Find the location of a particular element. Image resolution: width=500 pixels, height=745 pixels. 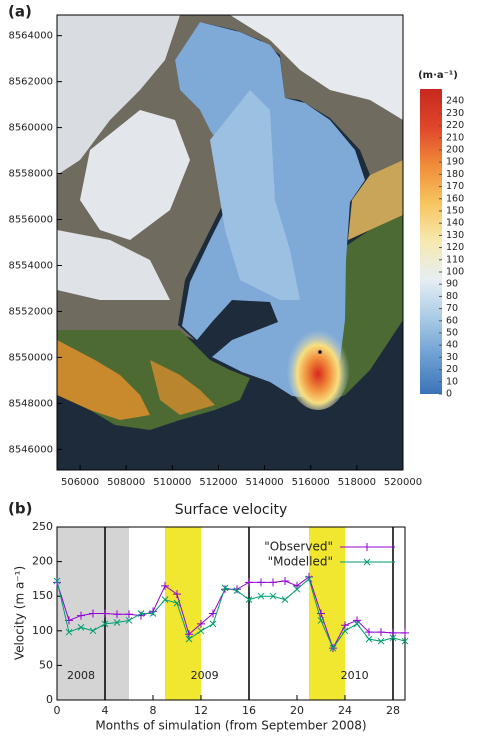

x-tick-label: 518000 is located at coordinates (357, 482).